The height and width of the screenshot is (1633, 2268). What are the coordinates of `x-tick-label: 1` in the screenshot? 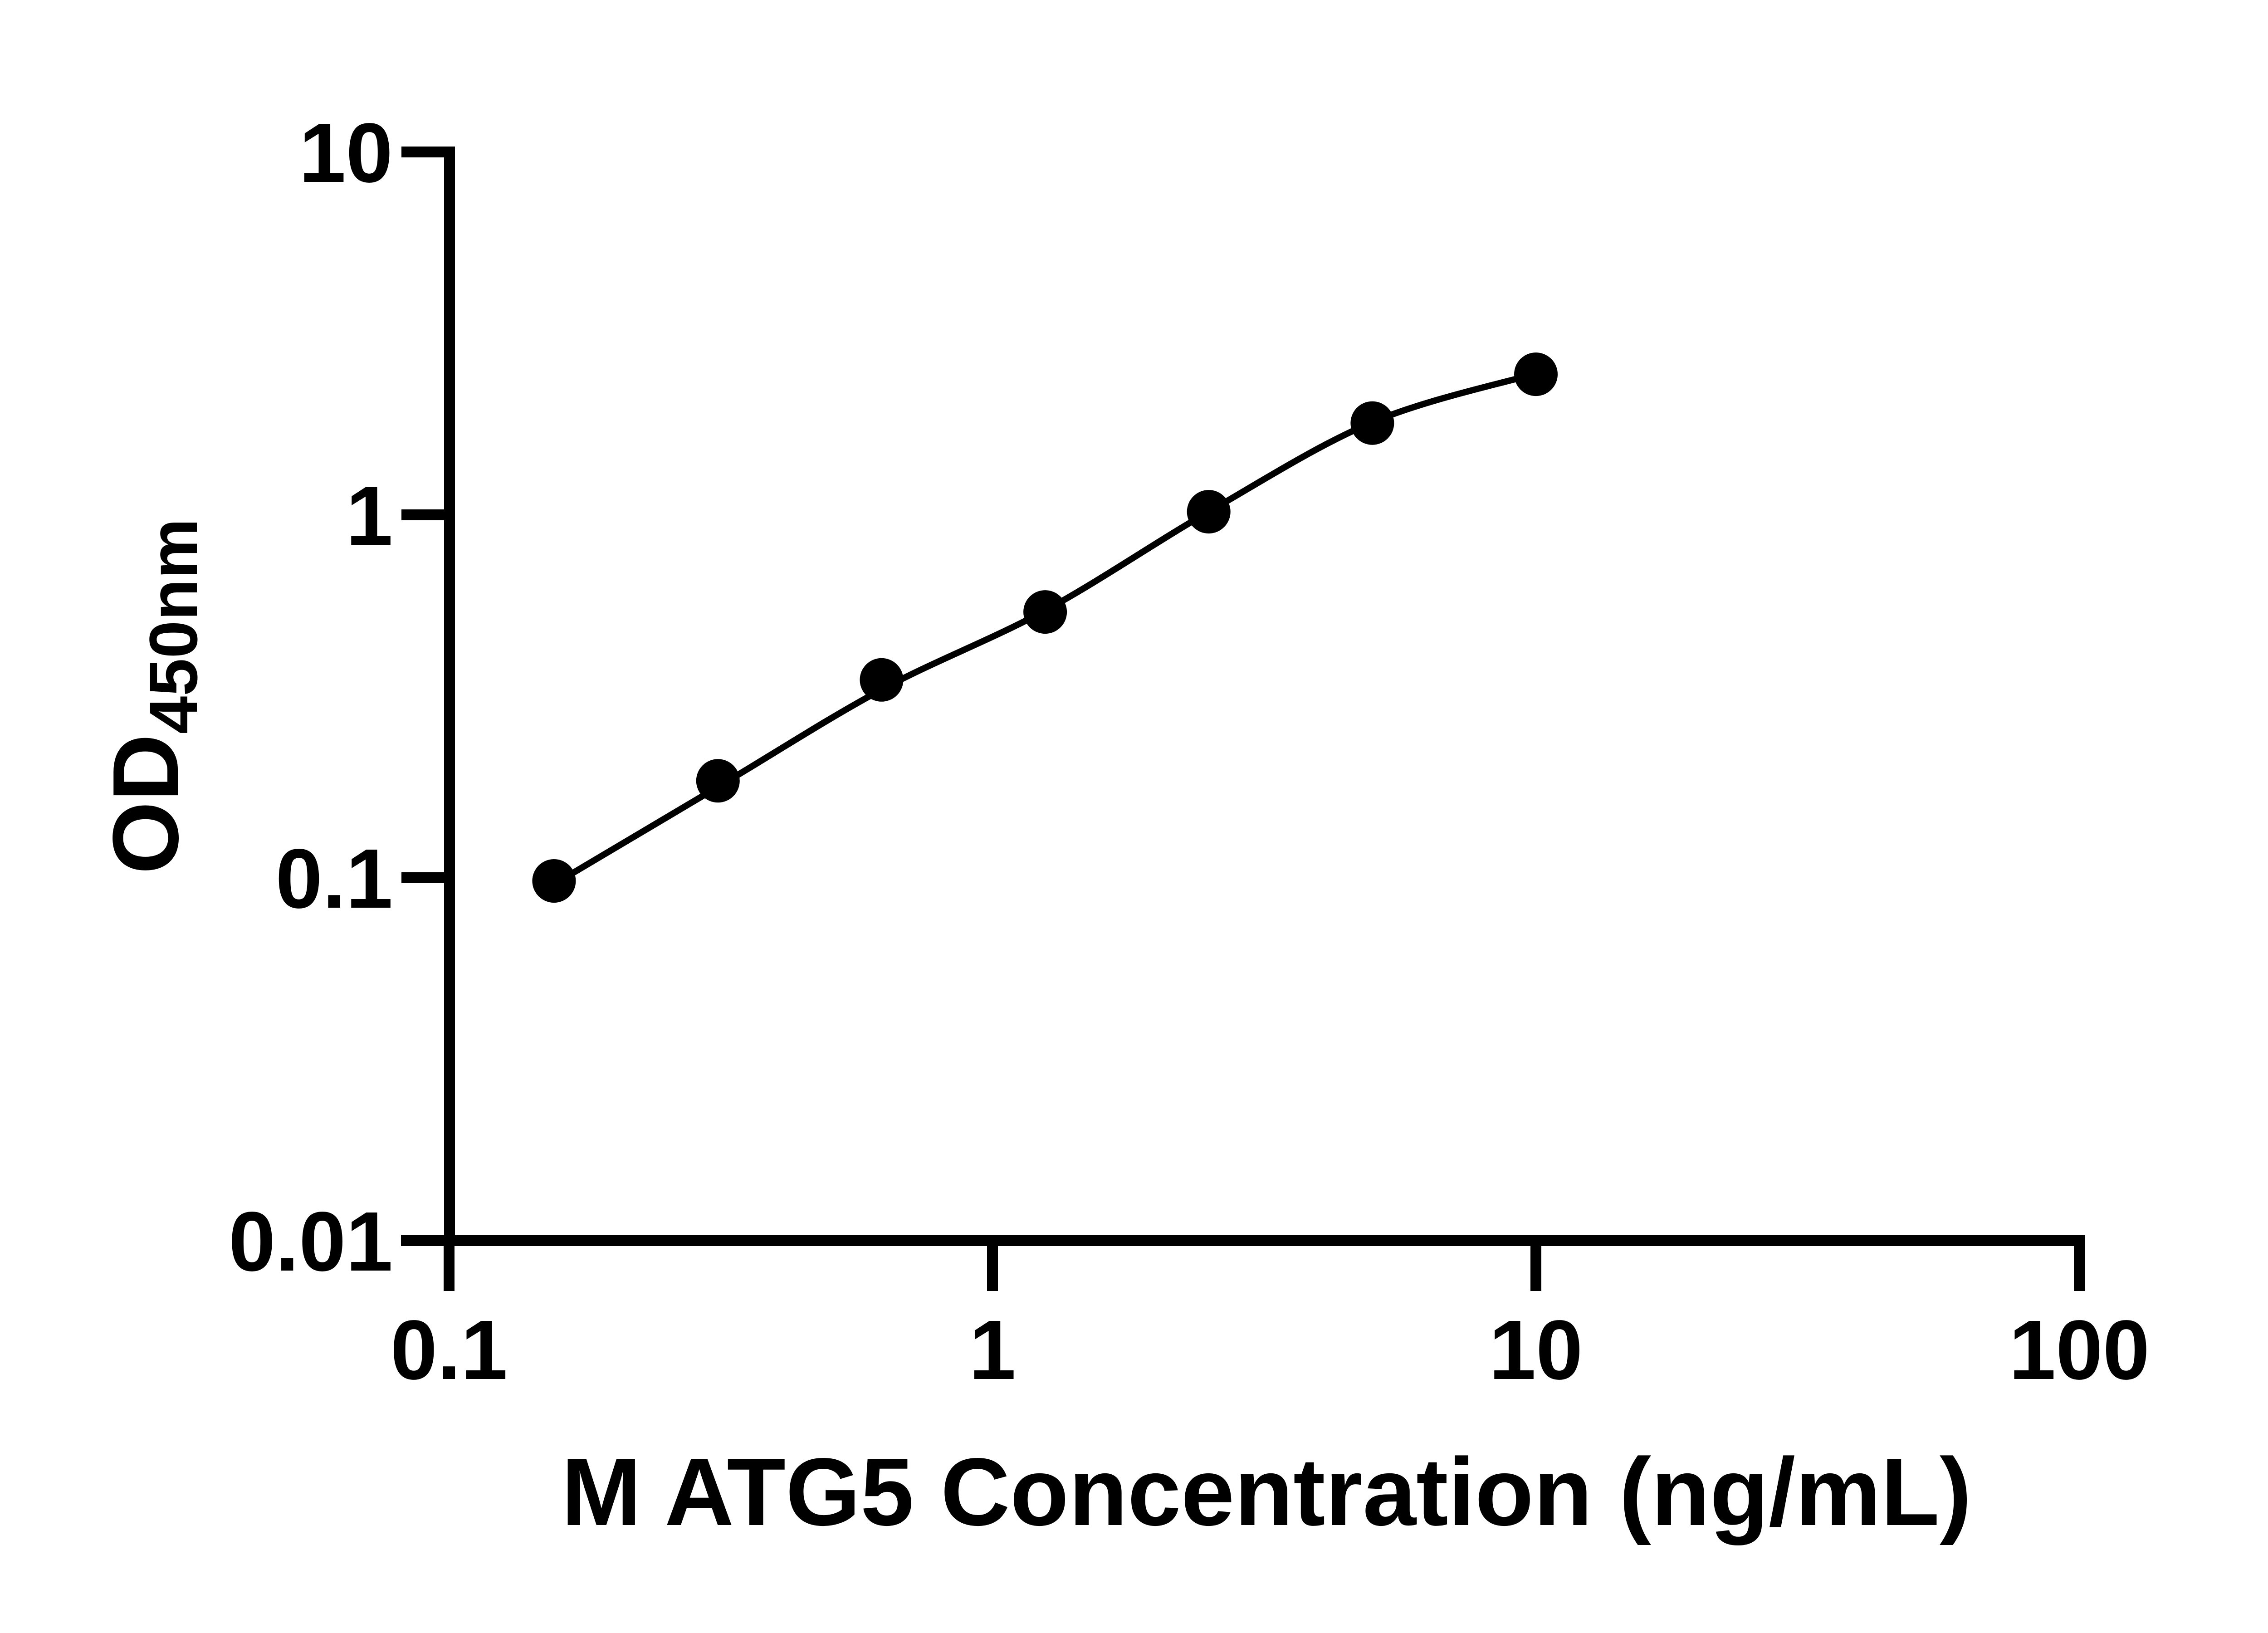 It's located at (993, 1350).